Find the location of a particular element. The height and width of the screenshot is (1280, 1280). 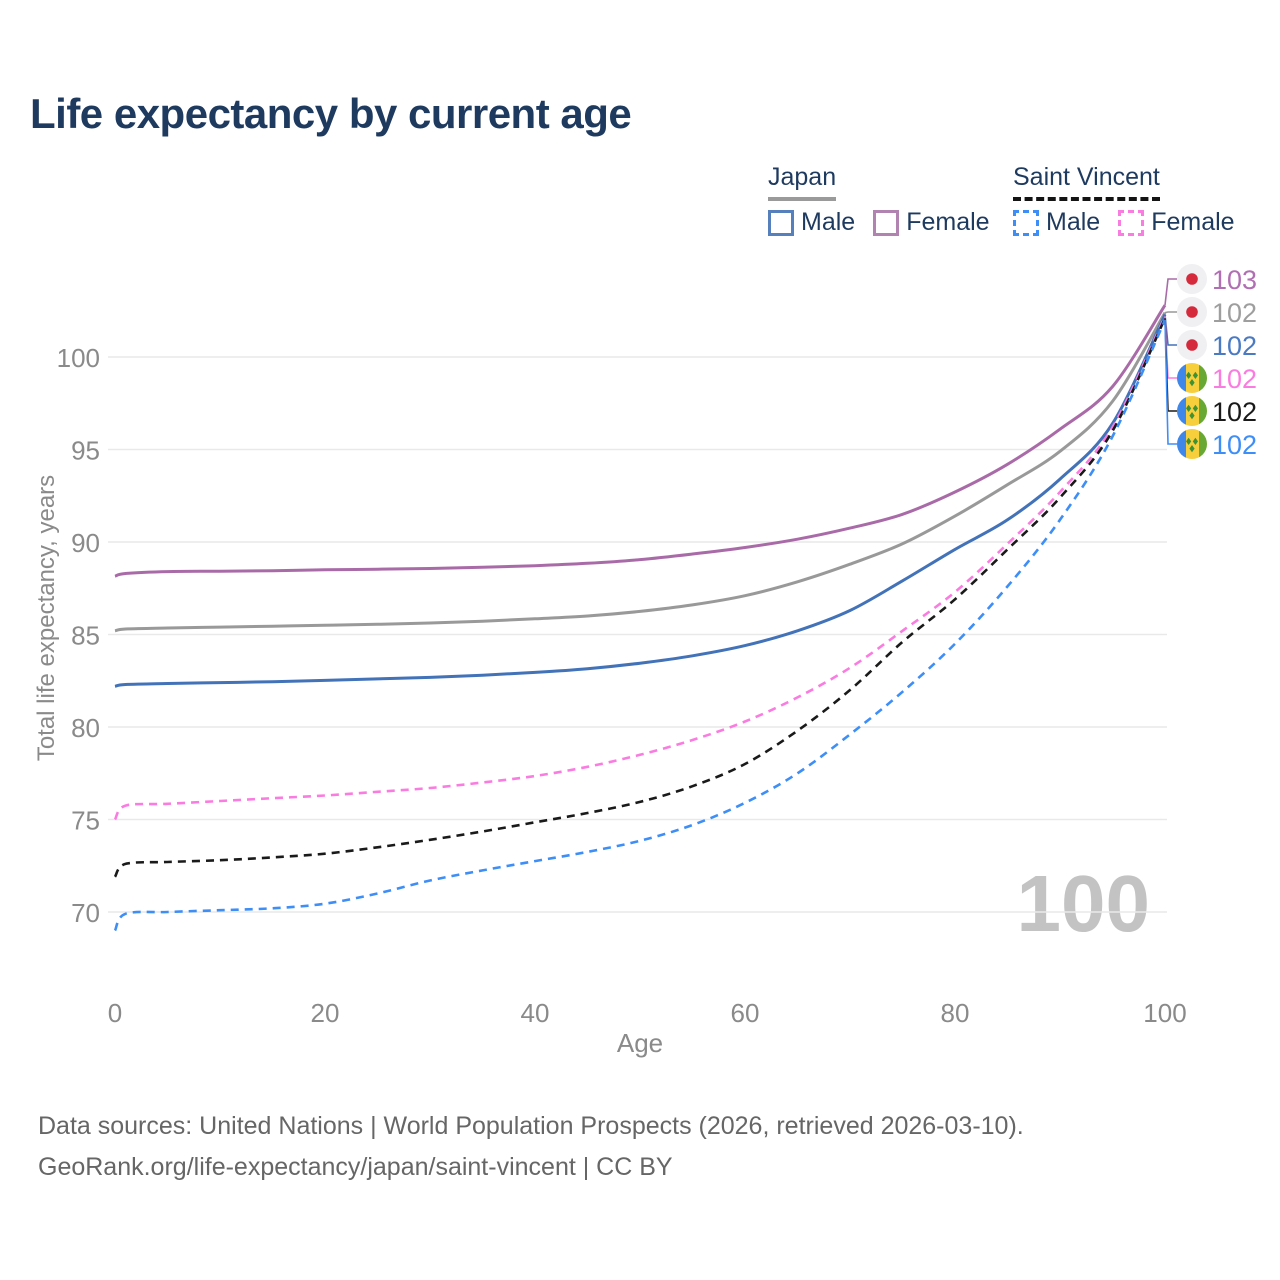

x-axis-title: Age is located at coordinates (640, 1043).